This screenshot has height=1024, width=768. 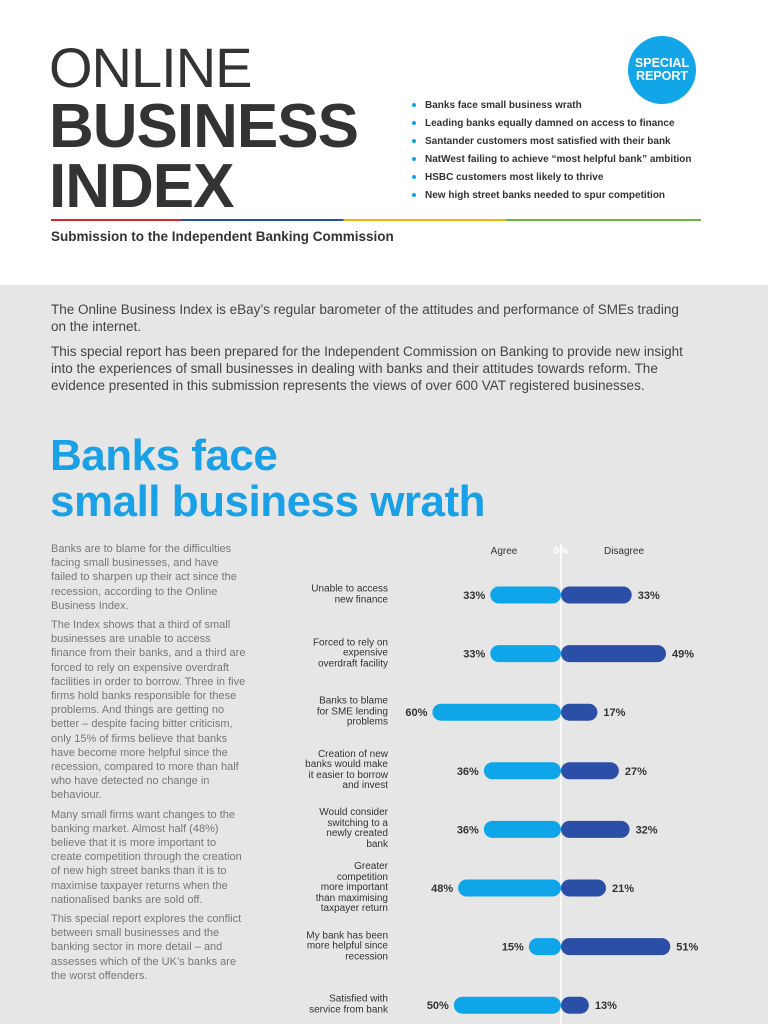 I want to click on category-label: Unable to access new finance, so click(x=349, y=594).